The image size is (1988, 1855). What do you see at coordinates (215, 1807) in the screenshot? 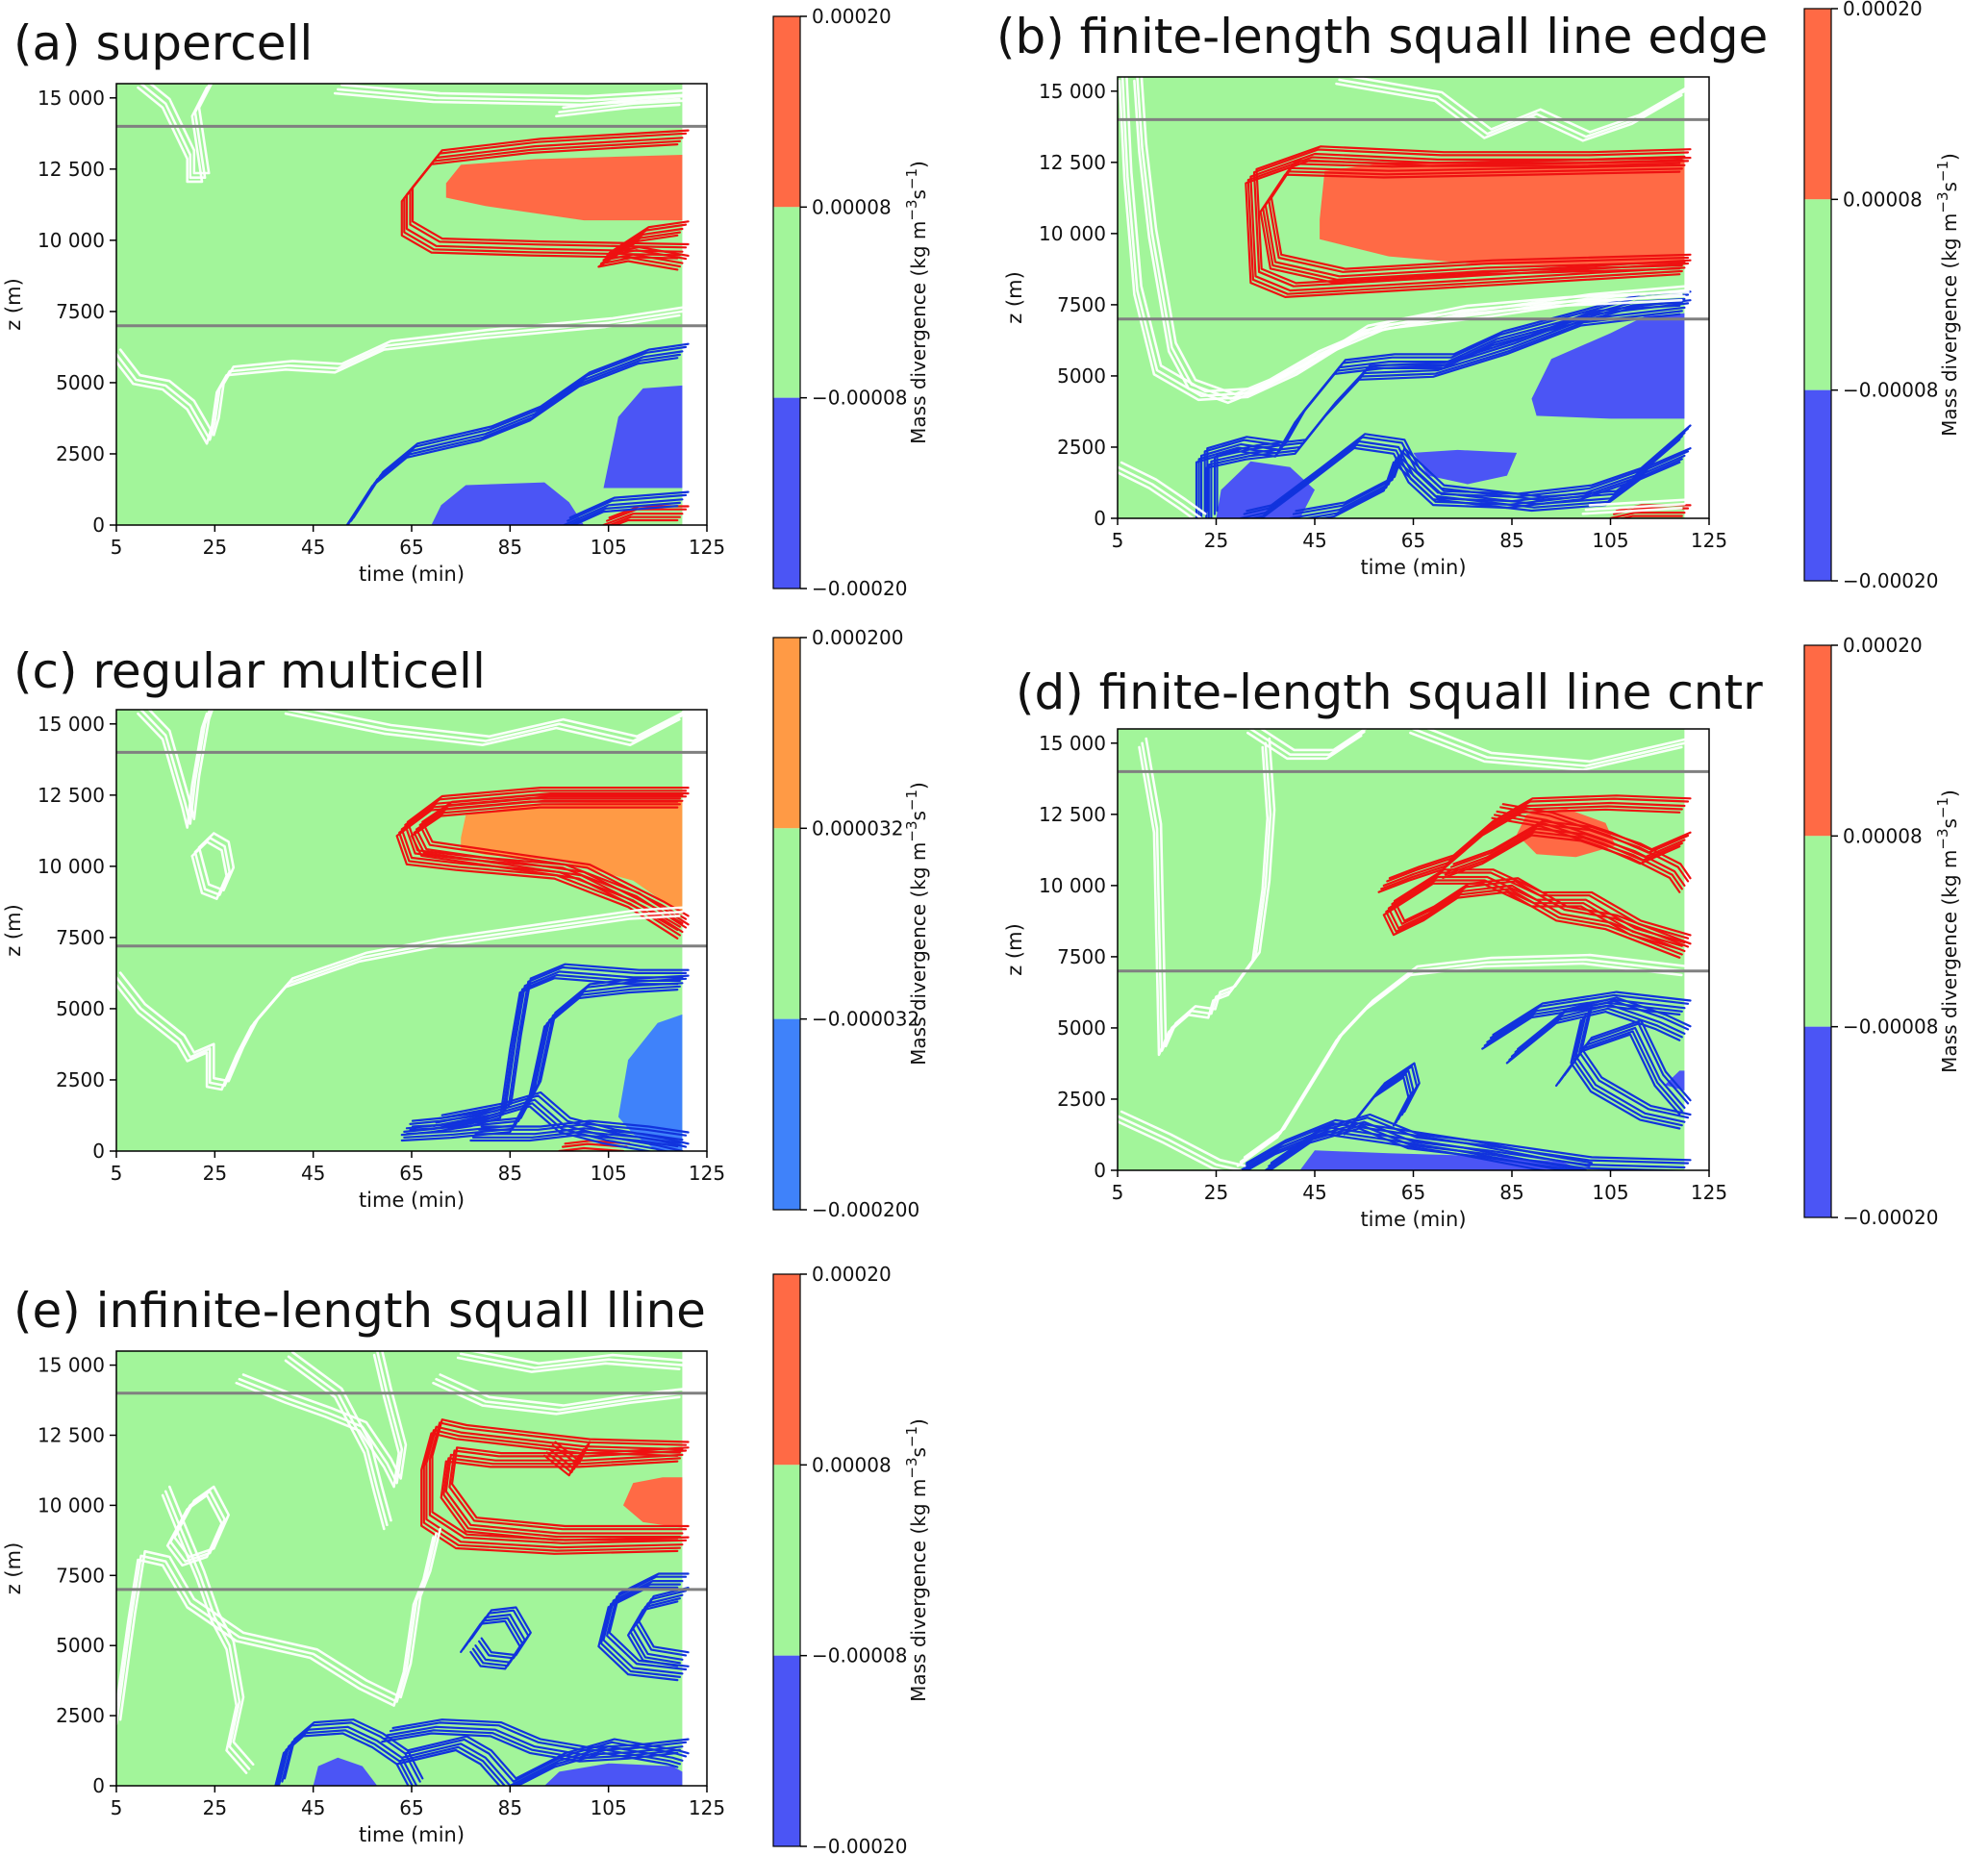
I see `x-tick-label: 25` at bounding box center [215, 1807].